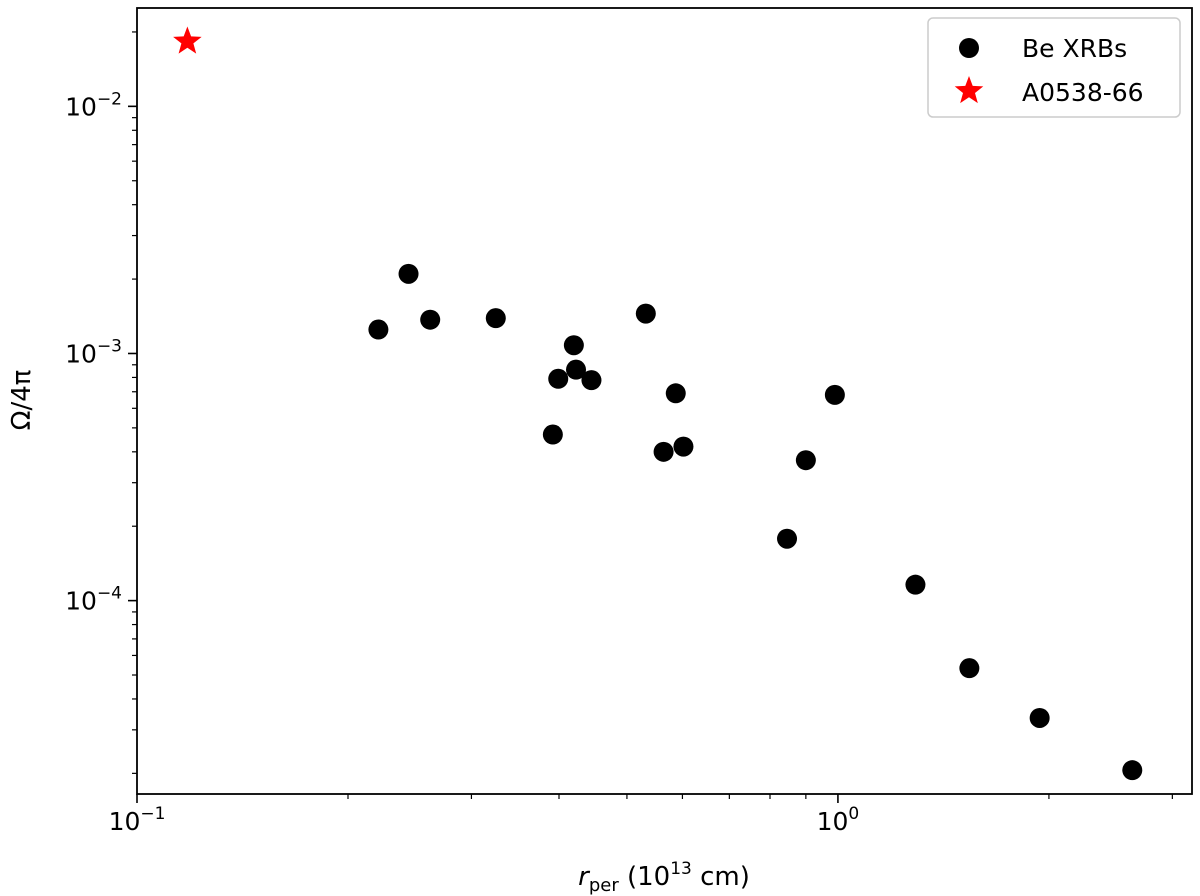 The width and height of the screenshot is (1200, 896). What do you see at coordinates (137, 820) in the screenshot?
I see `x-tick-label-0: 10⁻¹` at bounding box center [137, 820].